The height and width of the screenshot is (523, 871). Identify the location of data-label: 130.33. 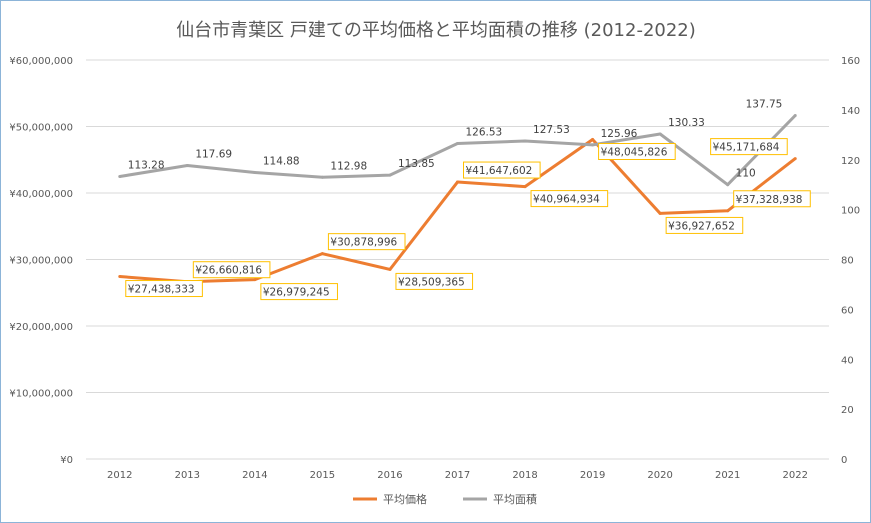
(686, 123).